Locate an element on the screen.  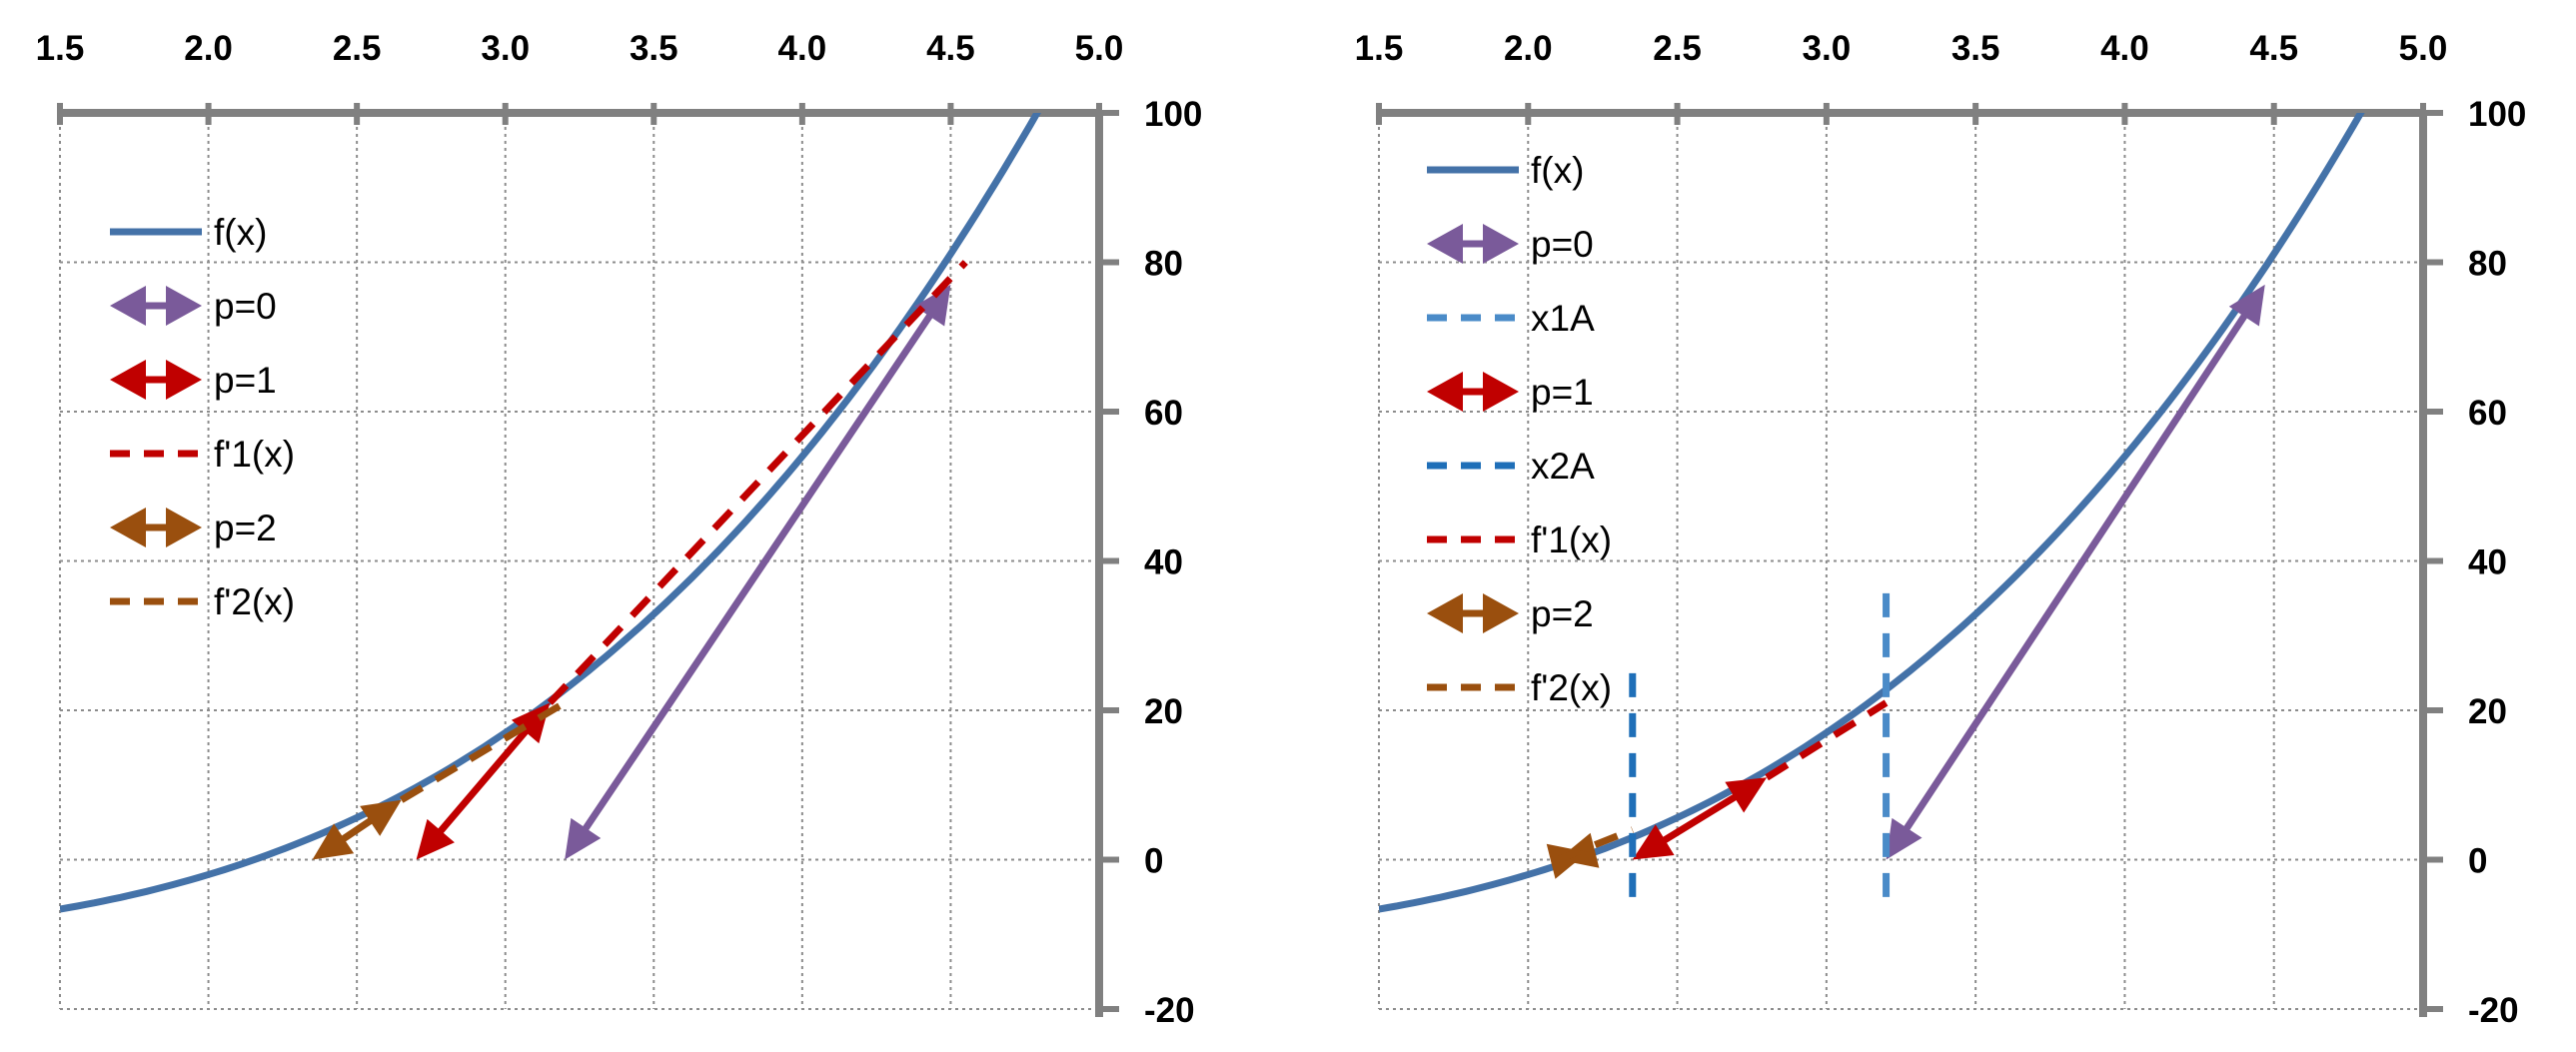
series-p-2-head-end is located at coordinates (333, 841).